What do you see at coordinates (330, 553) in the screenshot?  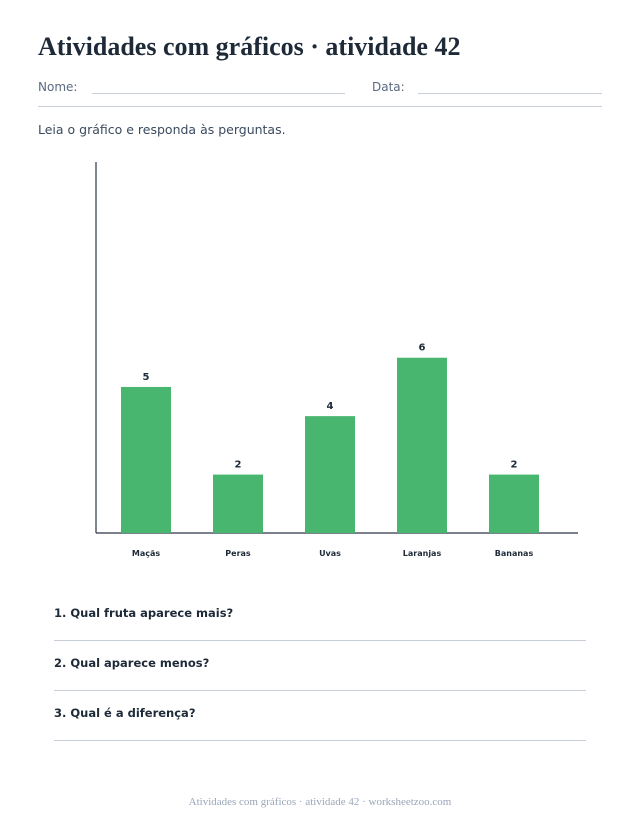 I see `category-label-2: Uvas` at bounding box center [330, 553].